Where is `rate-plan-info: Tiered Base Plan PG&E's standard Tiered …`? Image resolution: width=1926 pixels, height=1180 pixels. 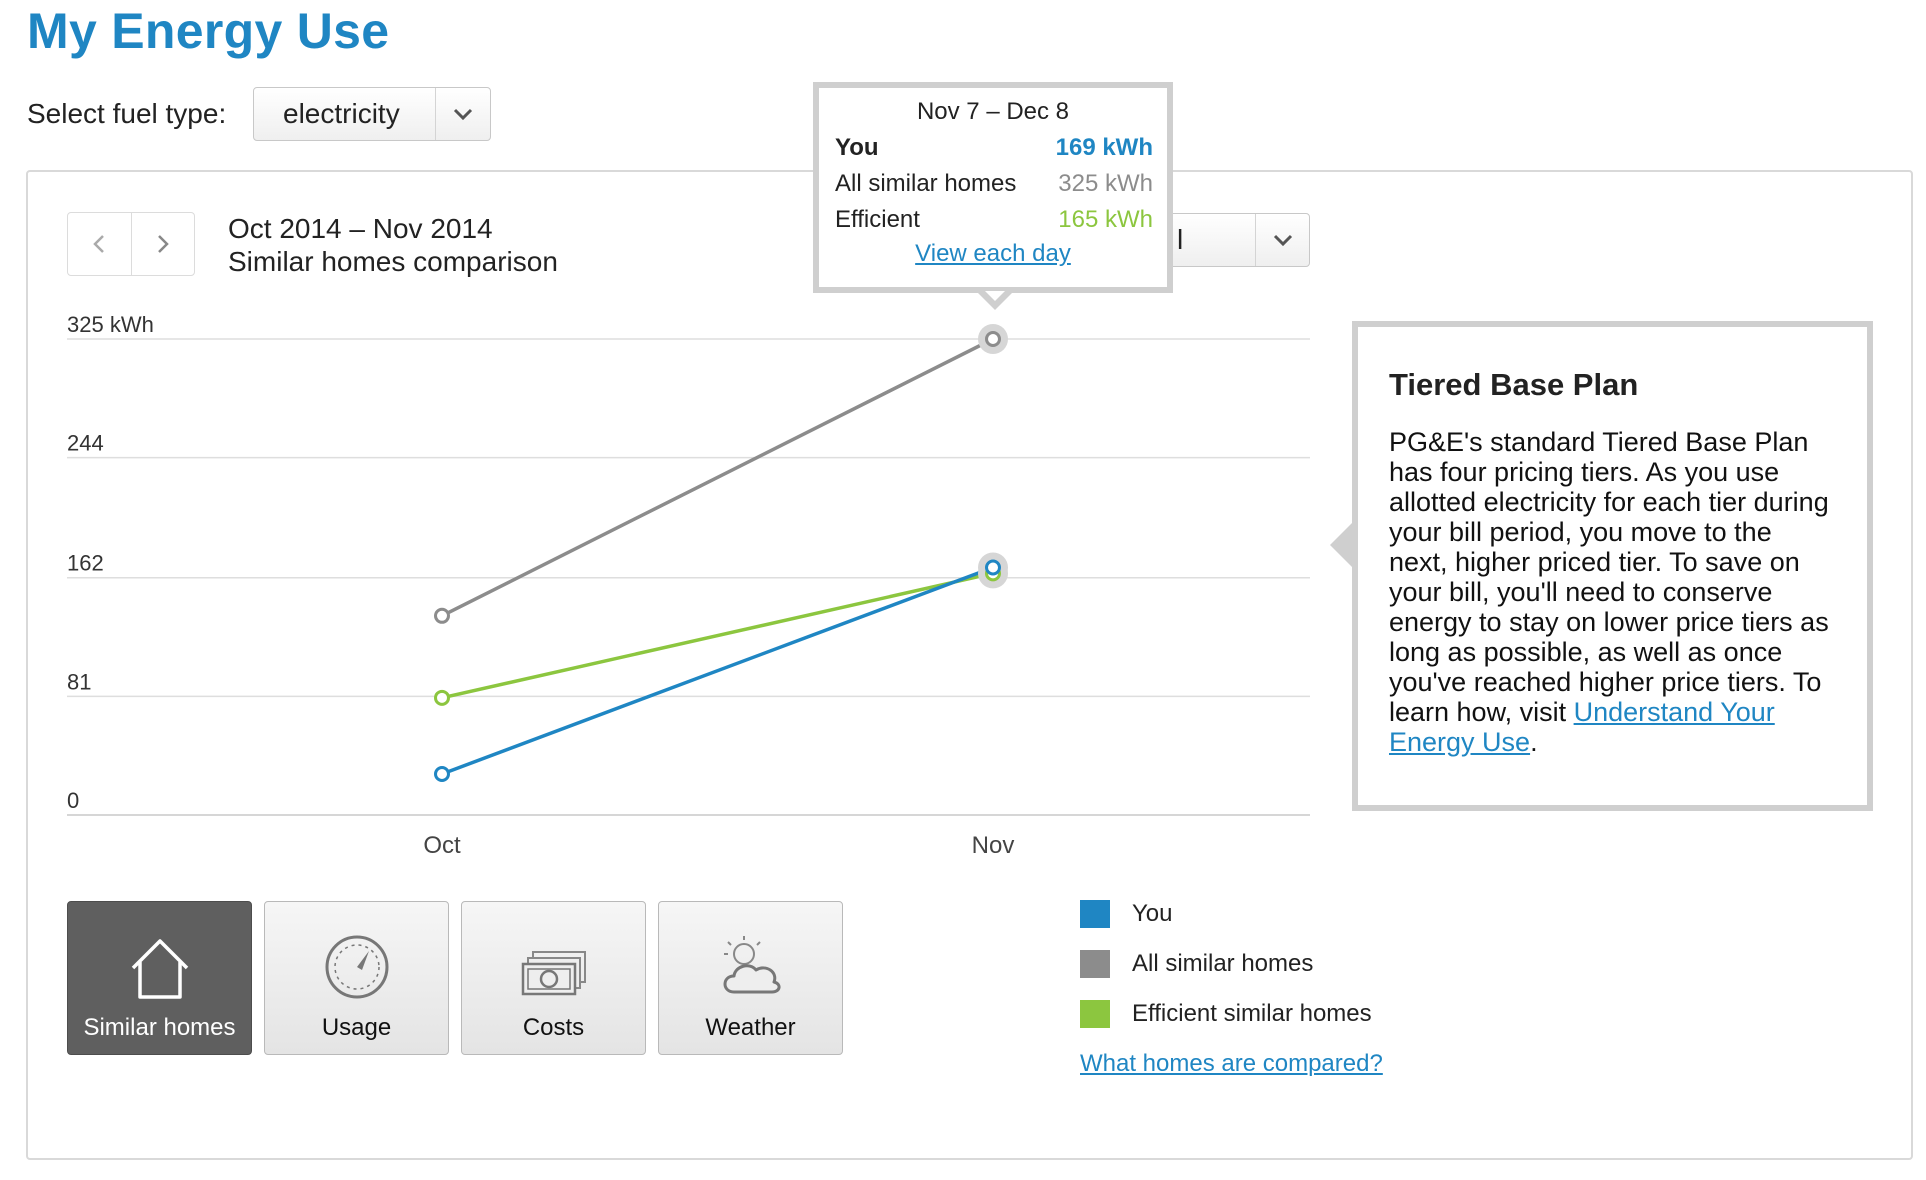 rate-plan-info: Tiered Base Plan PG&E's standard Tiered … is located at coordinates (1612, 566).